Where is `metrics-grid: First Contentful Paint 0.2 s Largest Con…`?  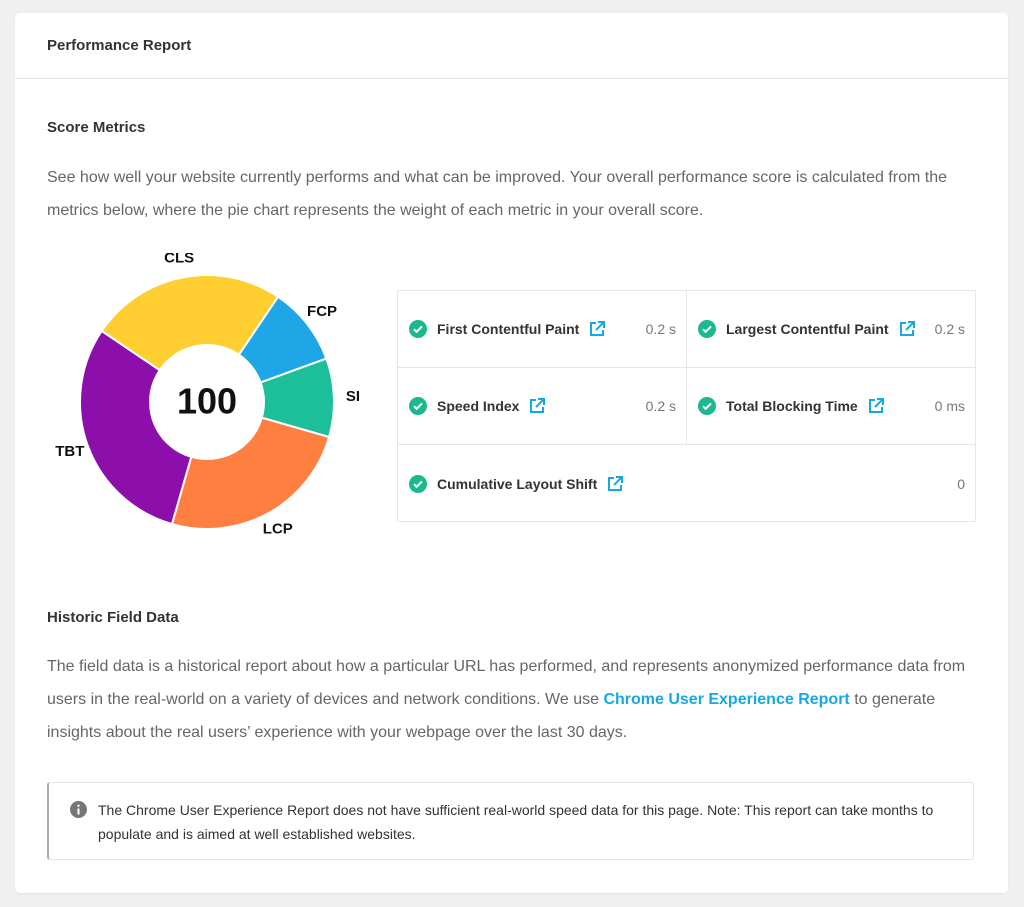
metrics-grid: First Contentful Paint 0.2 s Largest Con… is located at coordinates (686, 406).